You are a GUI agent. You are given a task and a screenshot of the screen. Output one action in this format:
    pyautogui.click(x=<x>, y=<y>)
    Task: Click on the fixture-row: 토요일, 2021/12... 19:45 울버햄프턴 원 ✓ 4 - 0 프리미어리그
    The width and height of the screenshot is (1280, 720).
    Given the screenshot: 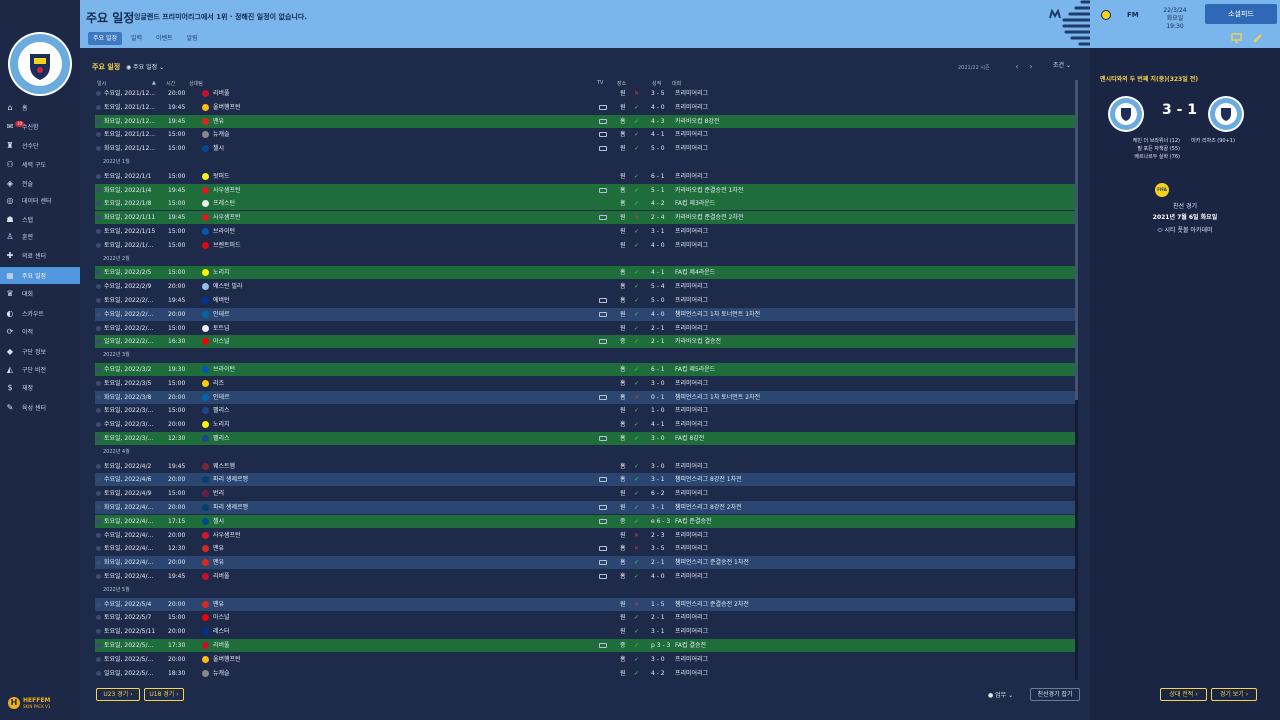 What is the action you would take?
    pyautogui.click(x=585, y=107)
    